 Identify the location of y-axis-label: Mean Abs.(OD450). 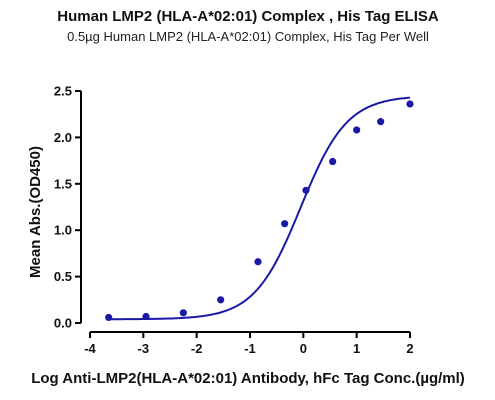
(35, 212).